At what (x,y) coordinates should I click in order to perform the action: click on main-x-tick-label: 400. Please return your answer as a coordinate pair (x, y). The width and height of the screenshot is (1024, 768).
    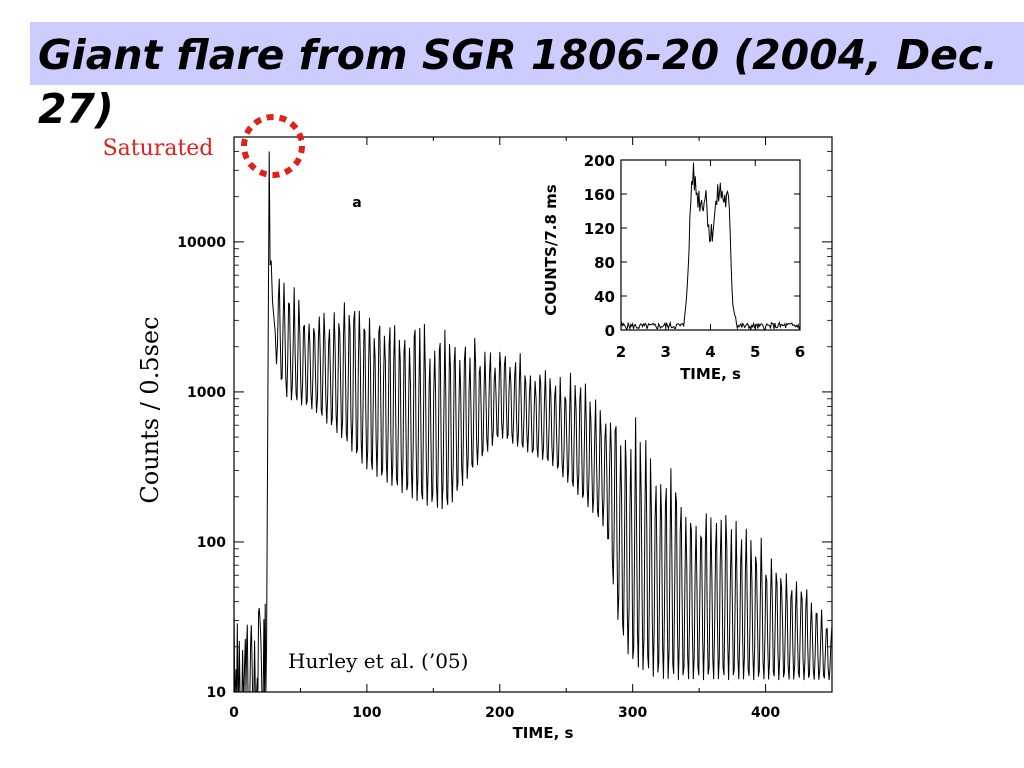
    Looking at the image, I should click on (765, 713).